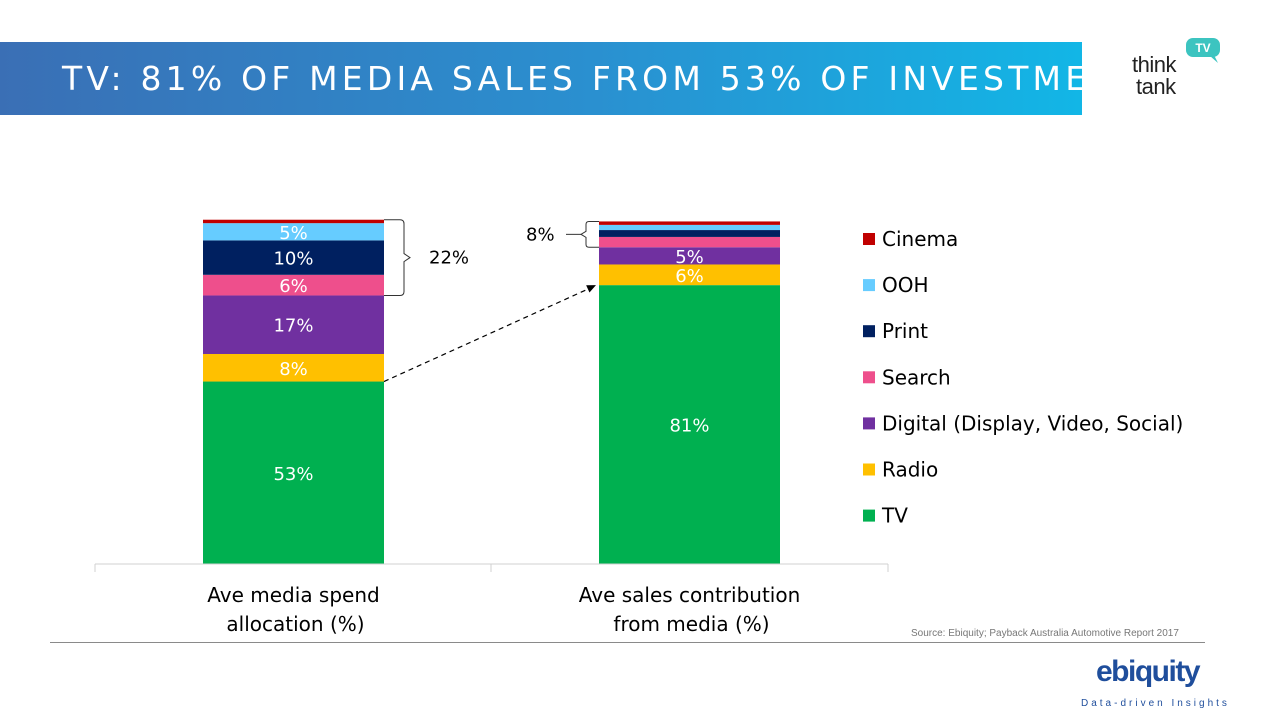 The height and width of the screenshot is (718, 1274). I want to click on legend-swatch-search, so click(869, 377).